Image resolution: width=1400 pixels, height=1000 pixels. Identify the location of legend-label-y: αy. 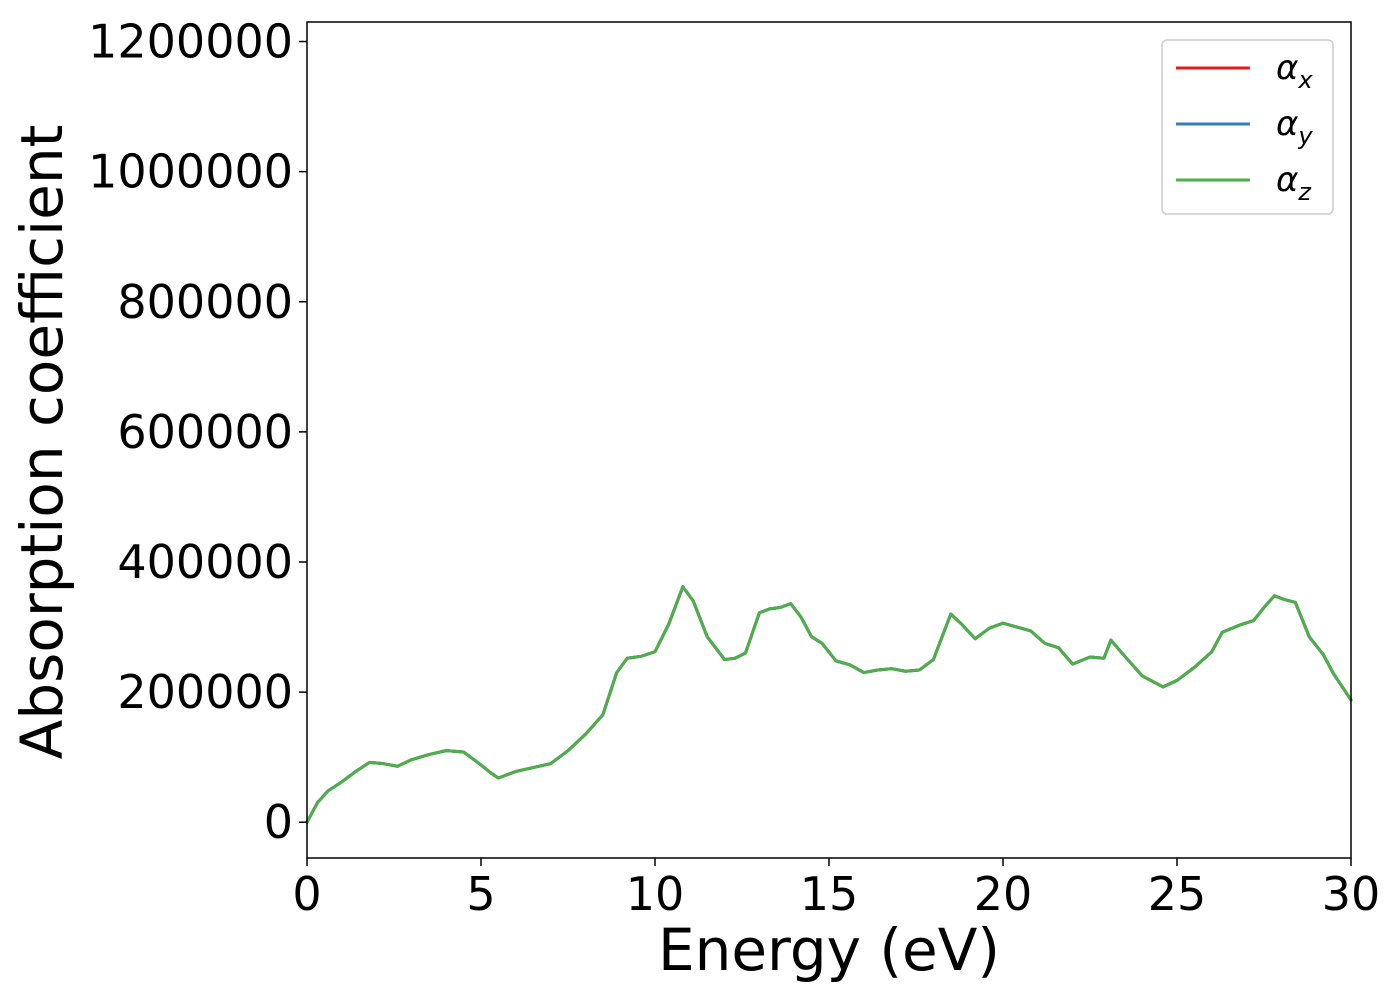
(1294, 127).